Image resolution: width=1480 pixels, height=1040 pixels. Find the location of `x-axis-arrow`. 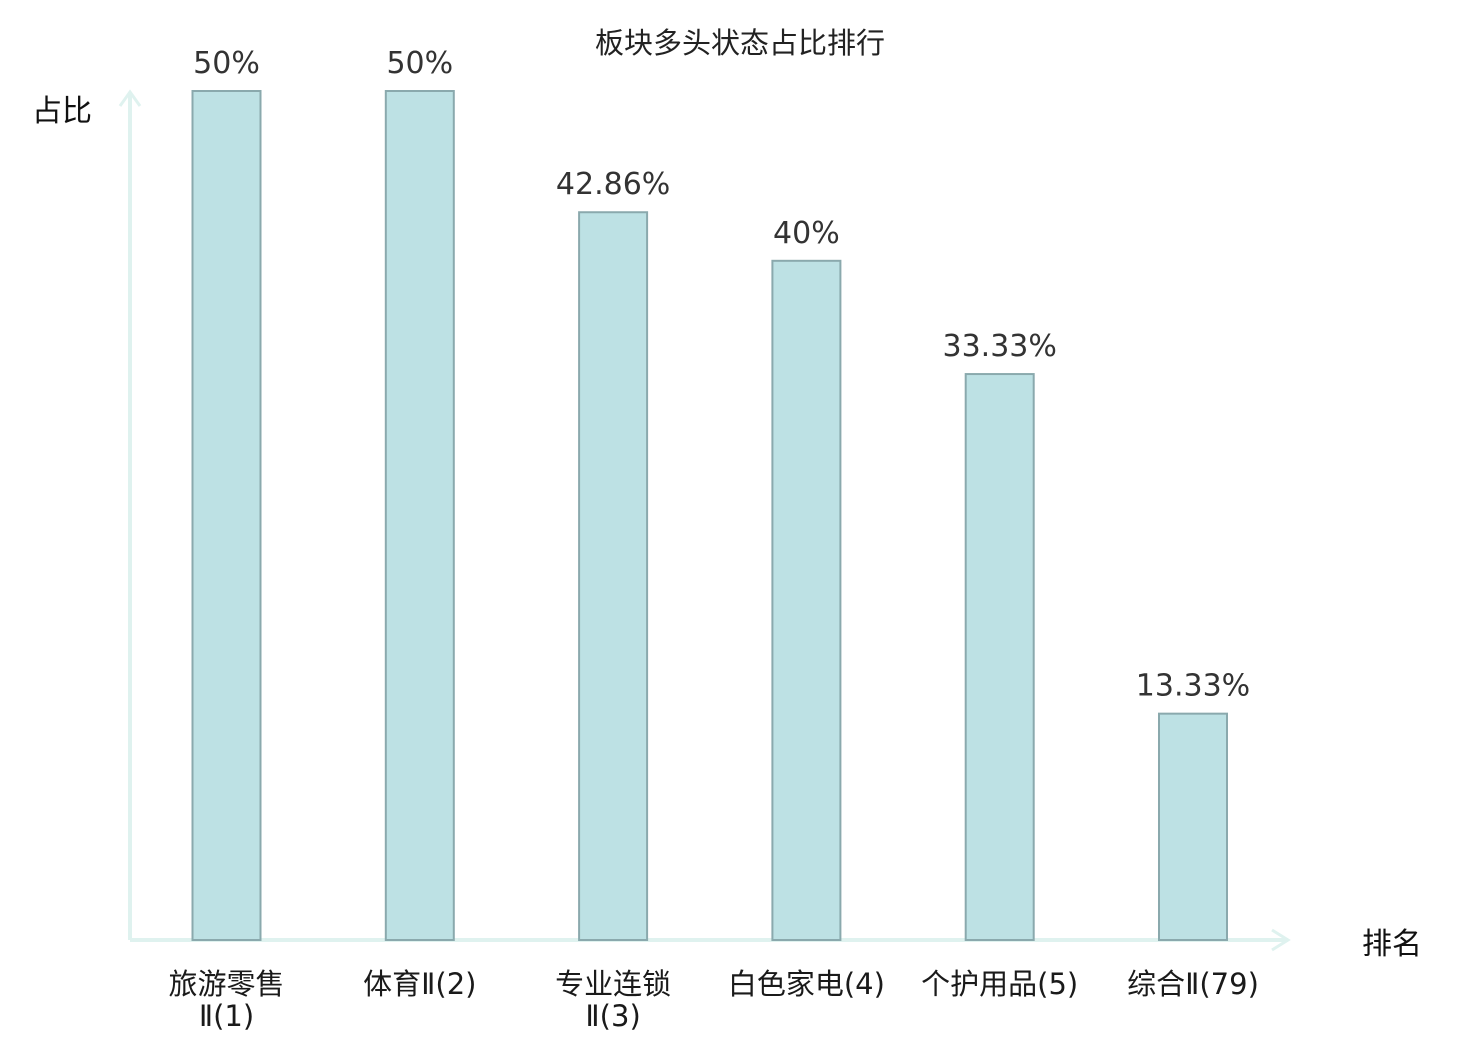

x-axis-arrow is located at coordinates (1281, 940).